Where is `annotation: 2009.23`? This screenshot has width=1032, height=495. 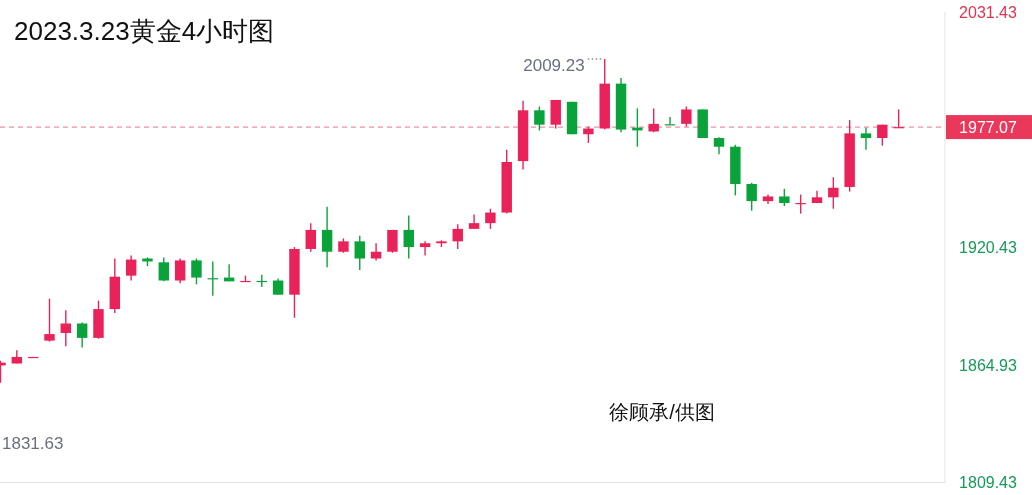 annotation: 2009.23 is located at coordinates (554, 65).